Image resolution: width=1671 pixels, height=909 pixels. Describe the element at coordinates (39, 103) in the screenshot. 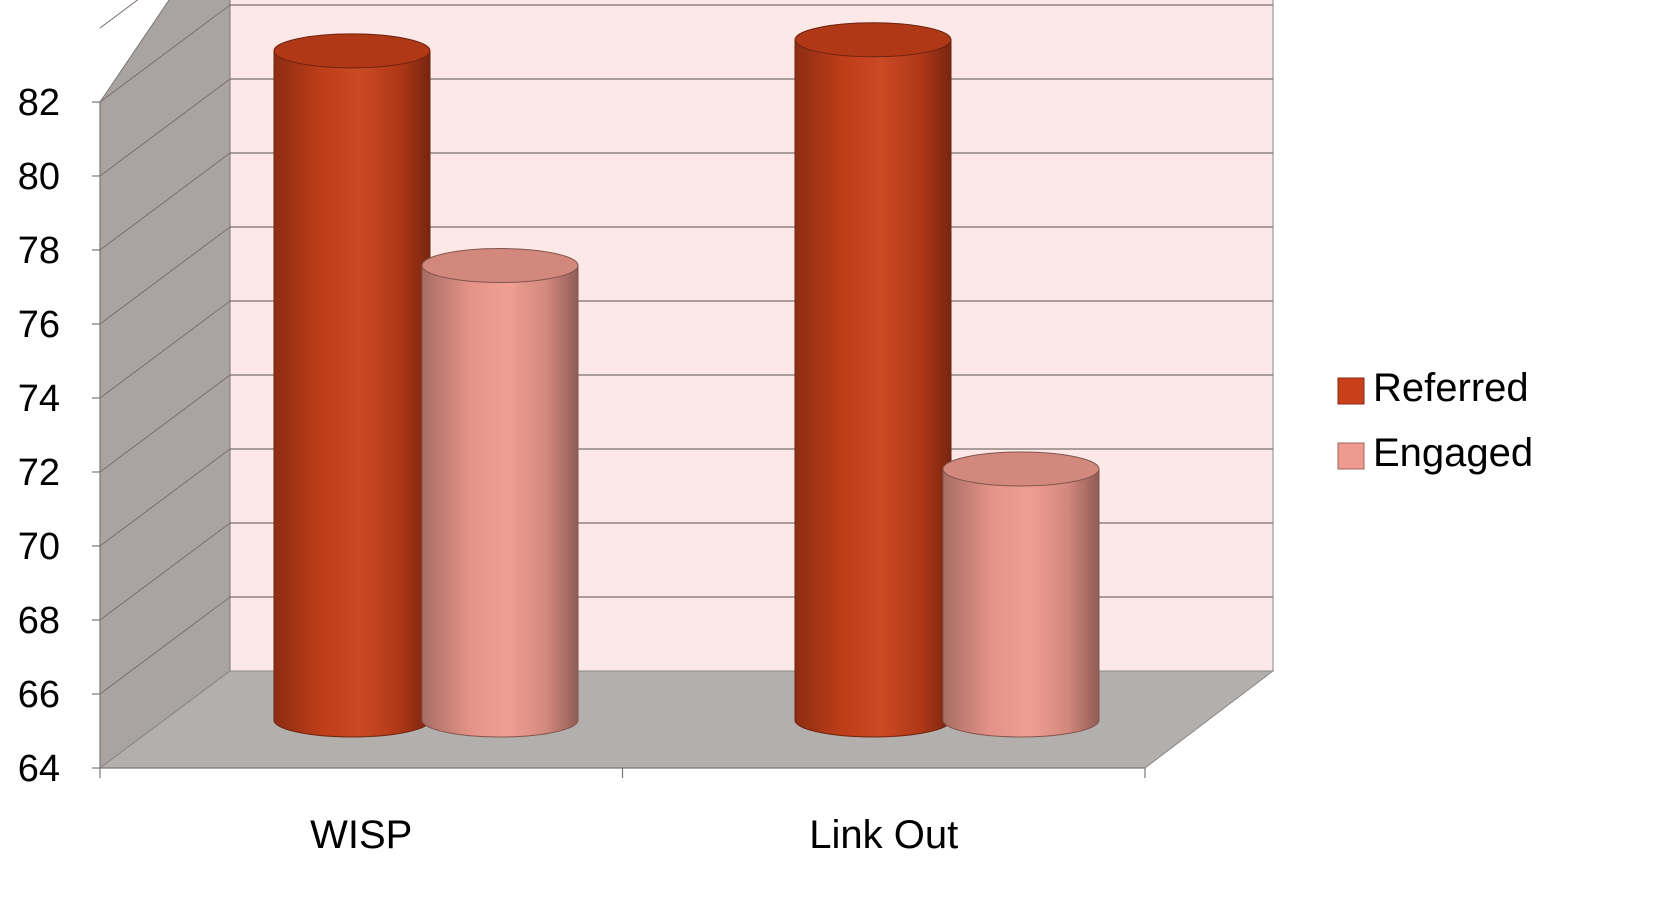

I see `y-tick-label: 82` at that location.